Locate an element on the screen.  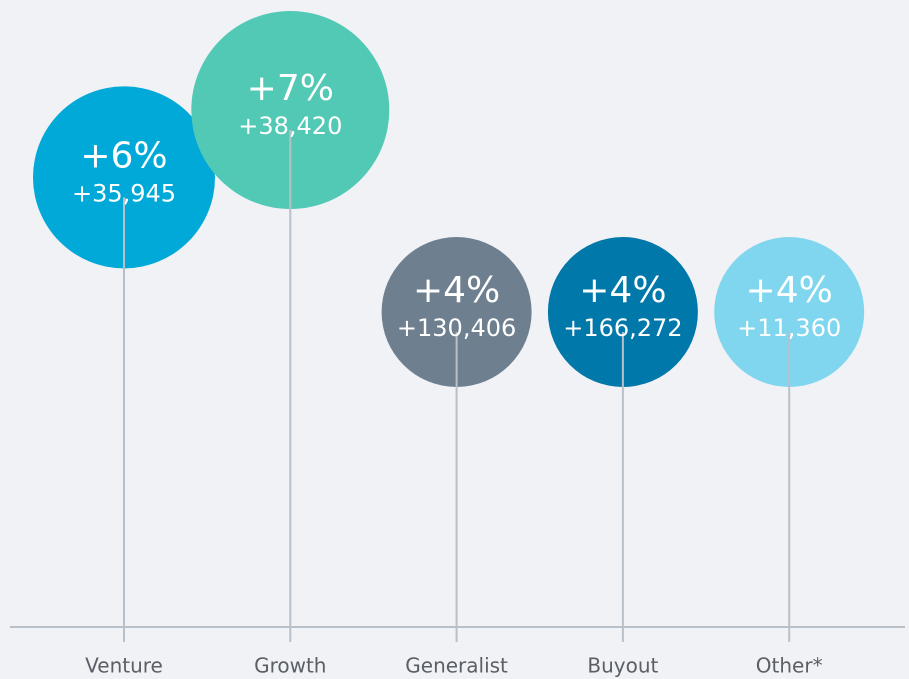
x-tick-label: Other* is located at coordinates (789, 666).